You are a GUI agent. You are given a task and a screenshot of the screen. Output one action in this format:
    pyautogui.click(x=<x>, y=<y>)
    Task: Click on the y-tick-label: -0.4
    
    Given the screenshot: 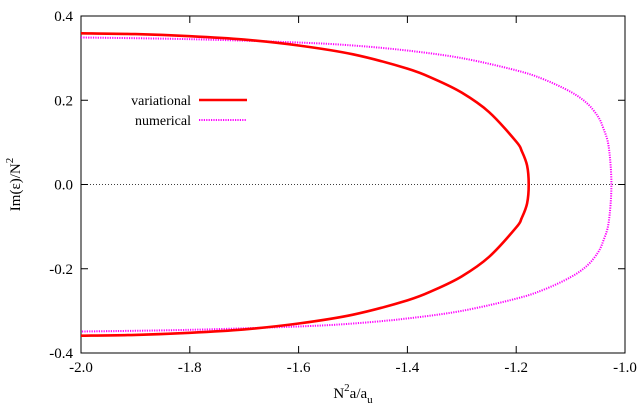 What is the action you would take?
    pyautogui.click(x=61, y=354)
    